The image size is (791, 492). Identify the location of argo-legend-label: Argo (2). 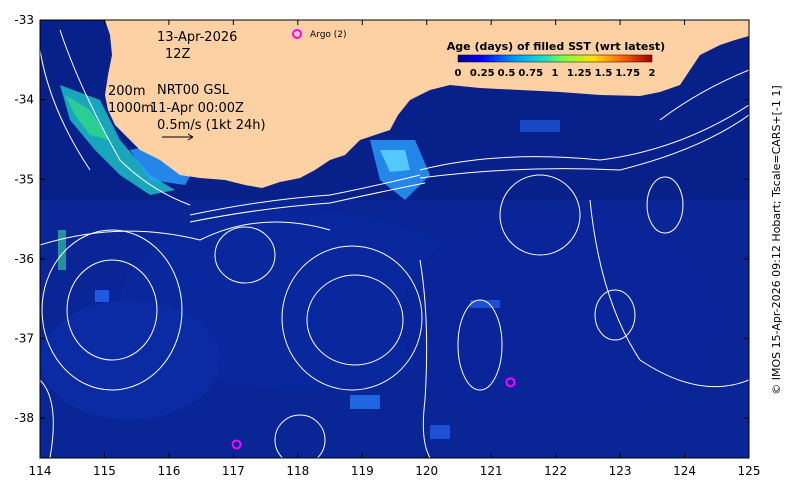
(328, 35).